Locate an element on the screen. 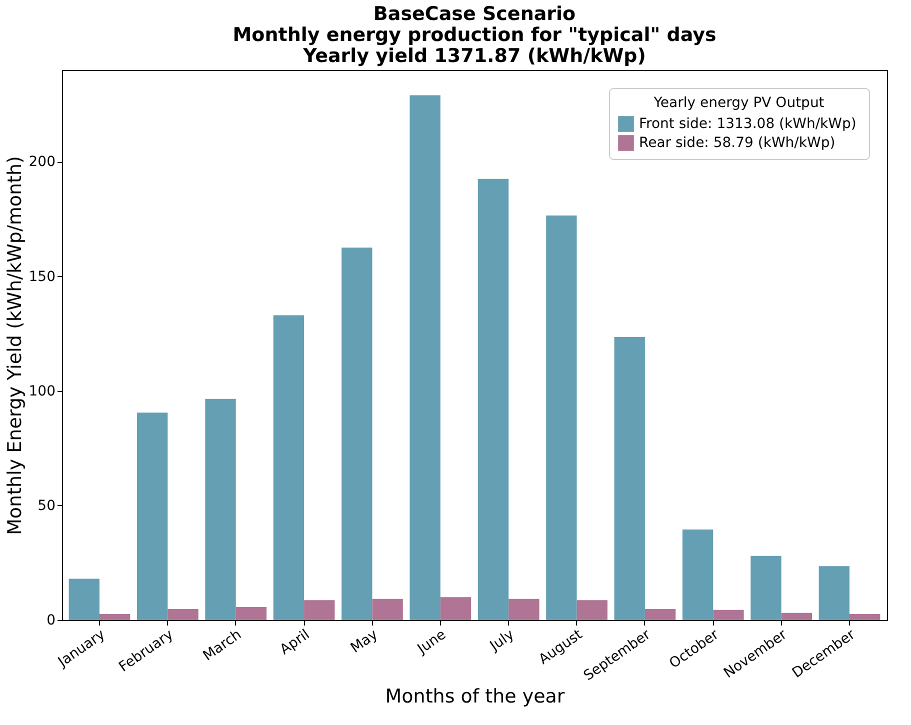 The height and width of the screenshot is (725, 911). legend-title: Yearly energy PV Output is located at coordinates (738, 103).